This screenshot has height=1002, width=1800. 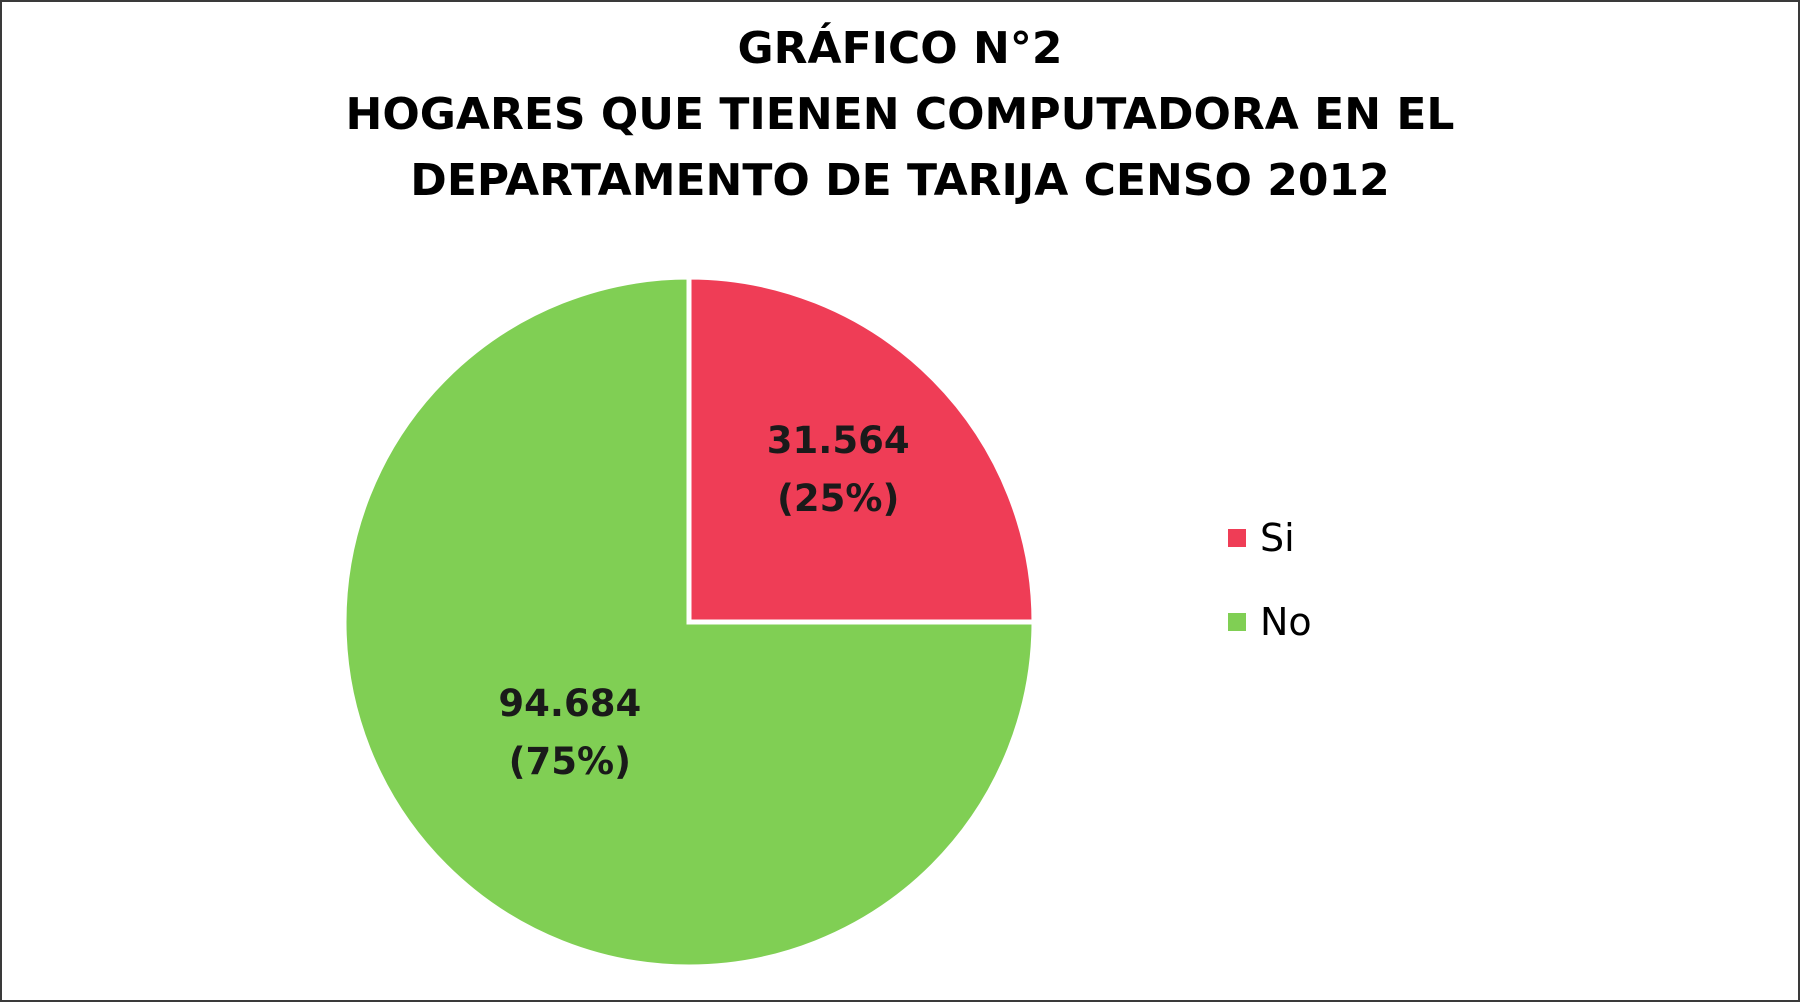 I want to click on chart-title-line-2: HOGARES QUE TIENEN COMPUTADORA EN EL, so click(x=900, y=114).